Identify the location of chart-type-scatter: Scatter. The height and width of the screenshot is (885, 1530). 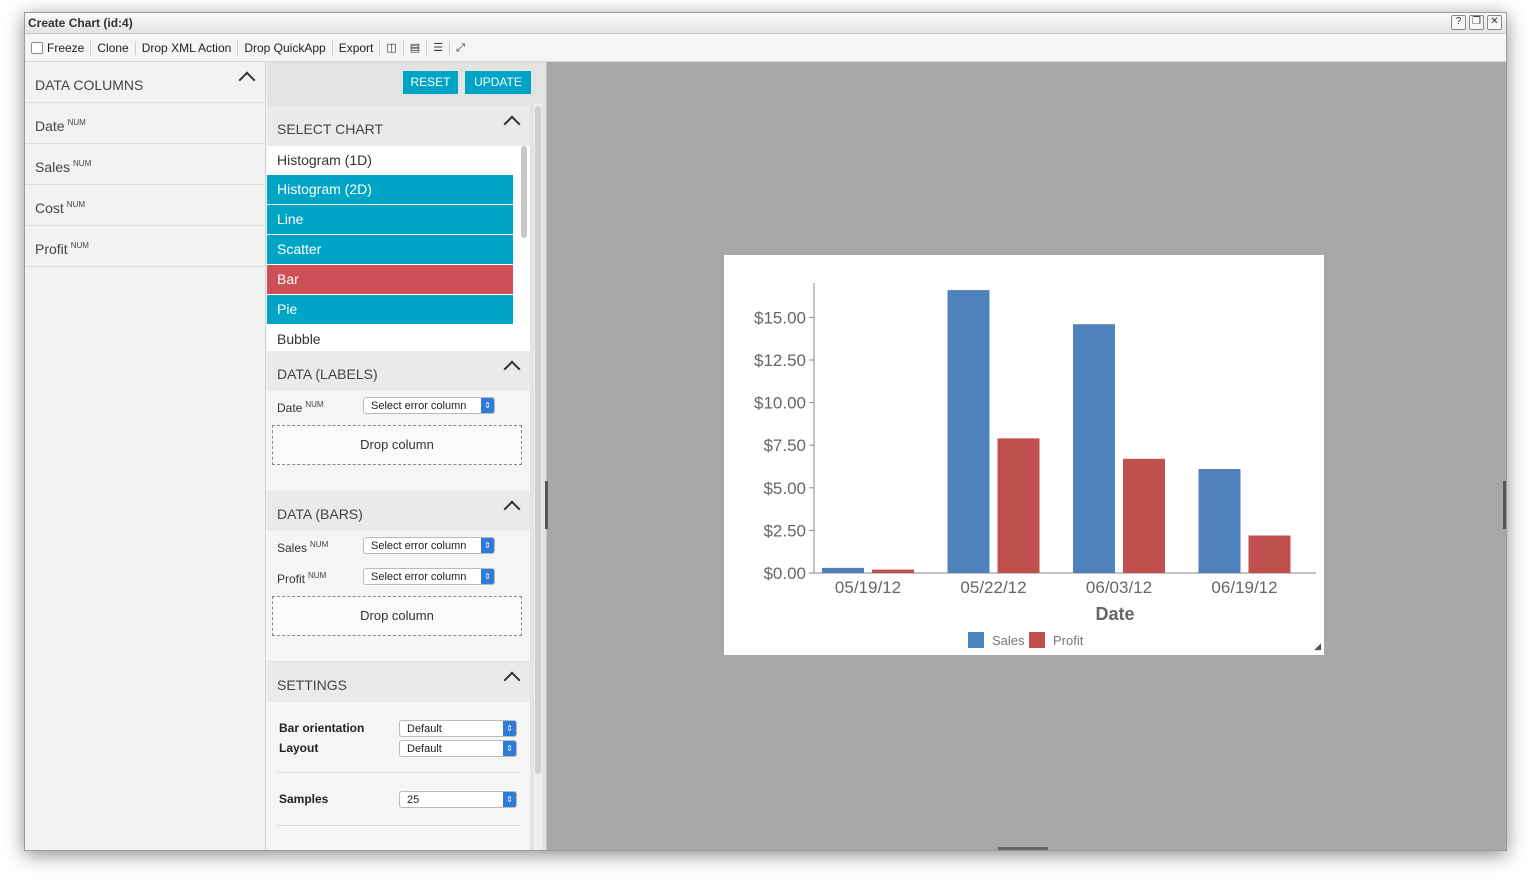
(390, 250).